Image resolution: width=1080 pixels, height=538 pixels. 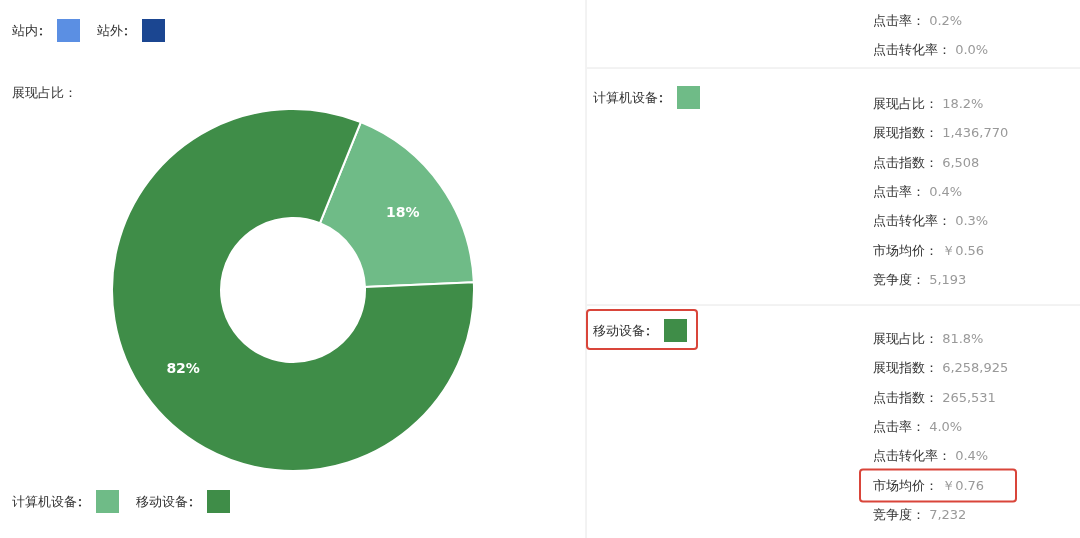 What do you see at coordinates (918, 191) in the screenshot?
I see `text: 点击率： 0.4%` at bounding box center [918, 191].